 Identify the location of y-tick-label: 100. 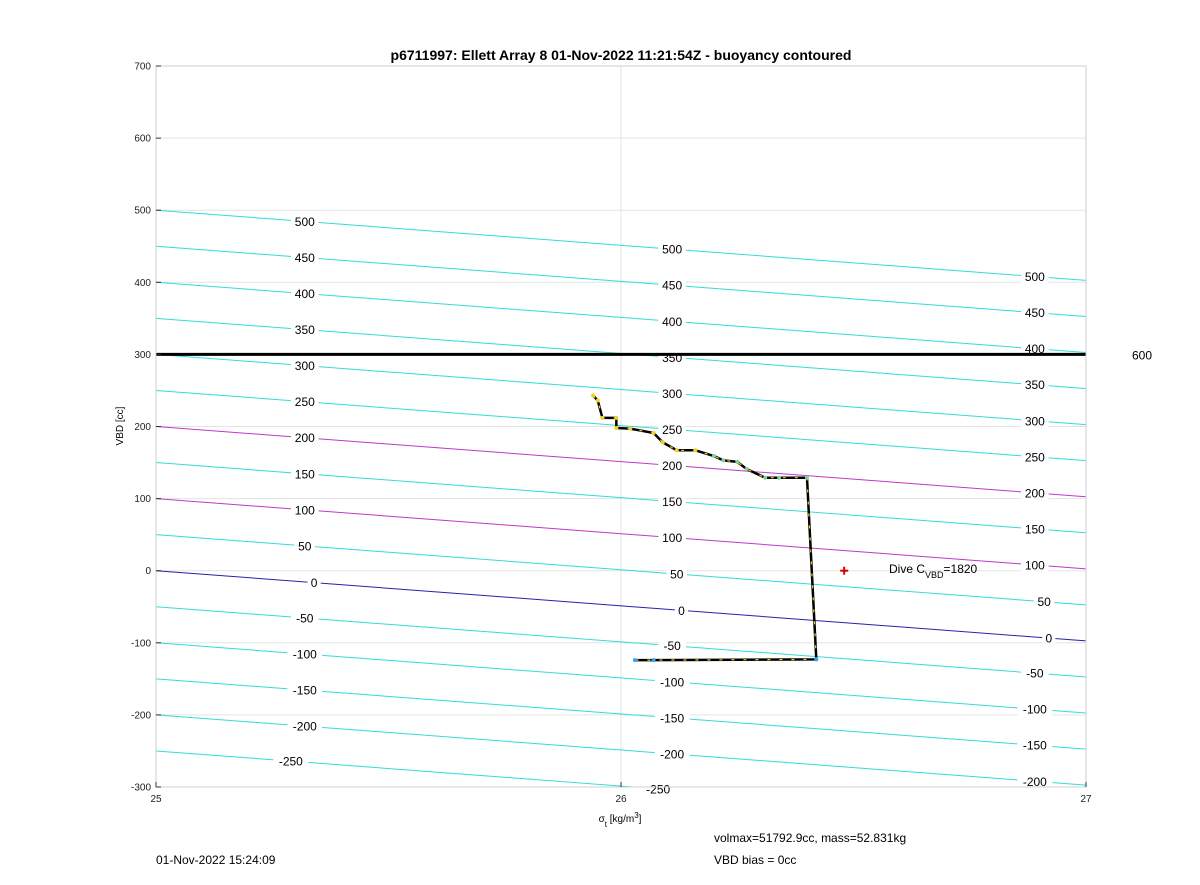
(142, 499).